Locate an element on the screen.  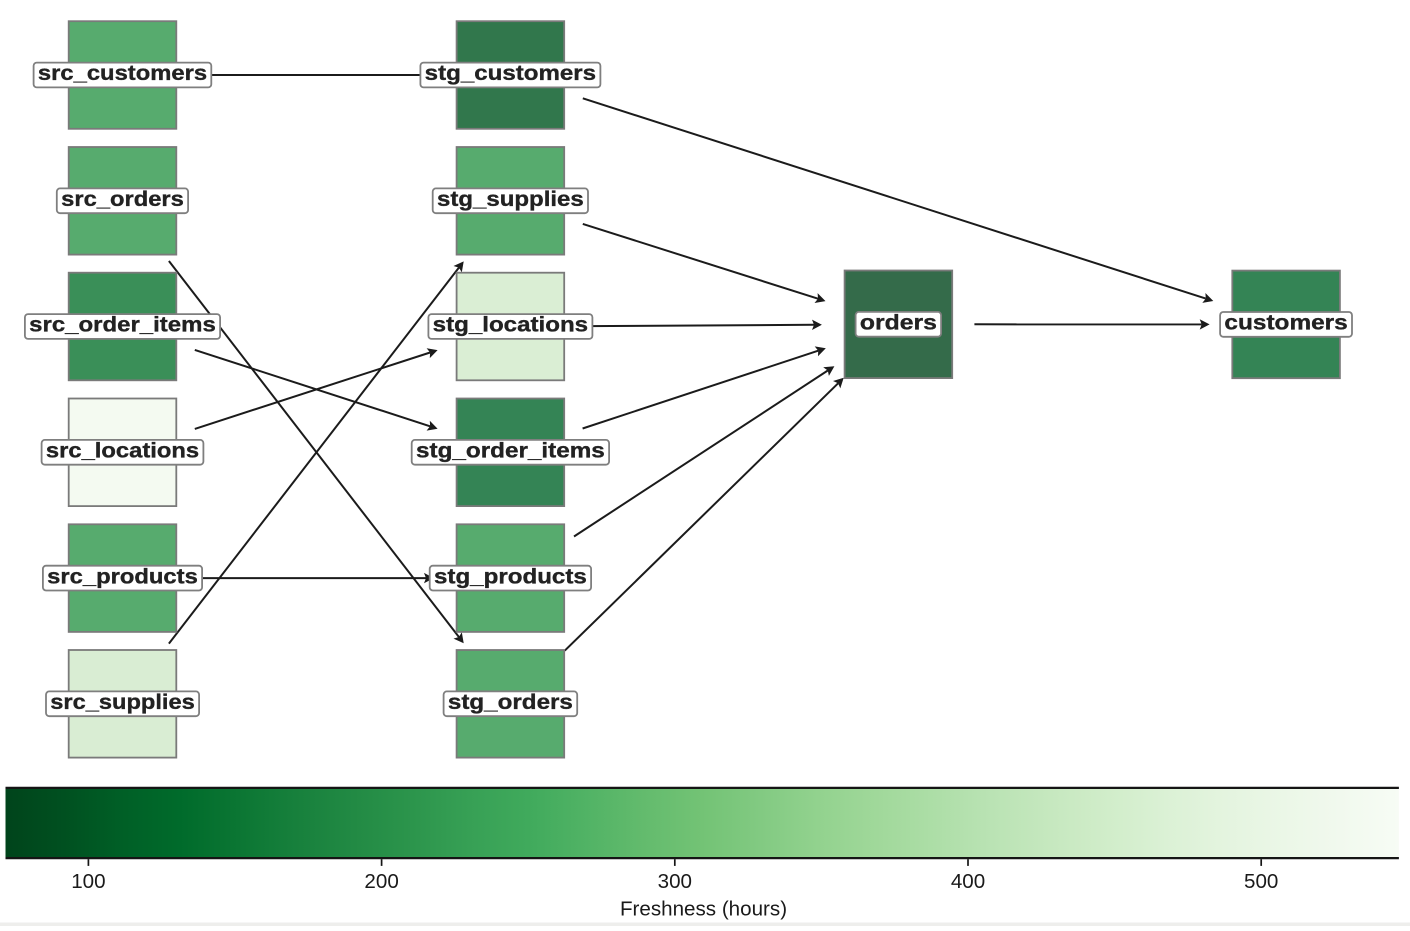
svg-text: customers is located at coordinates (1285, 323).